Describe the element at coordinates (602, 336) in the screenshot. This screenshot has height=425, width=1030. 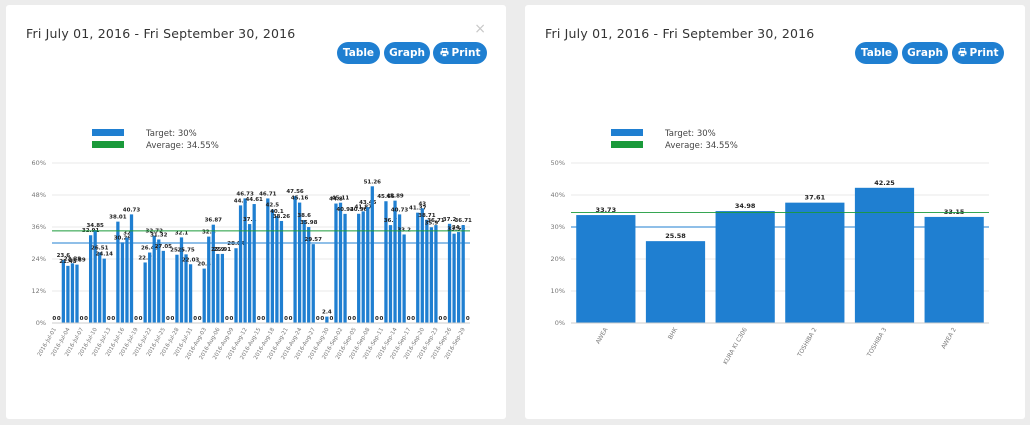
I see `x-tick-label: AWEA` at that location.